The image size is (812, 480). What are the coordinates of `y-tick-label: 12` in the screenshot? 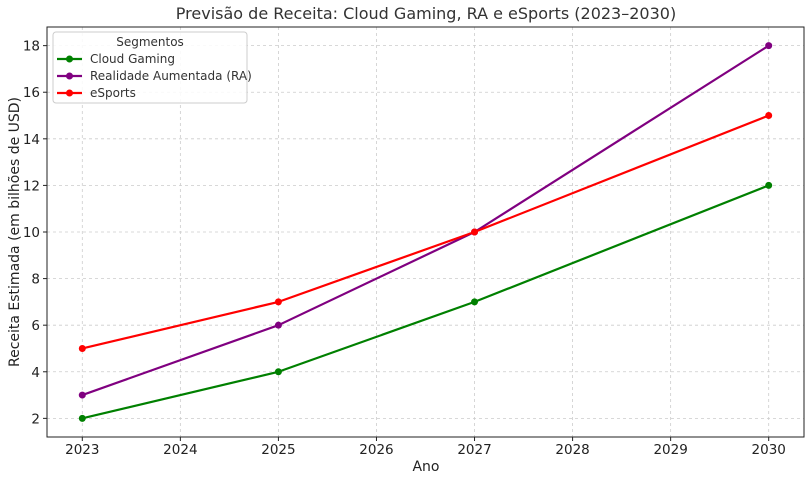 It's located at (31, 186).